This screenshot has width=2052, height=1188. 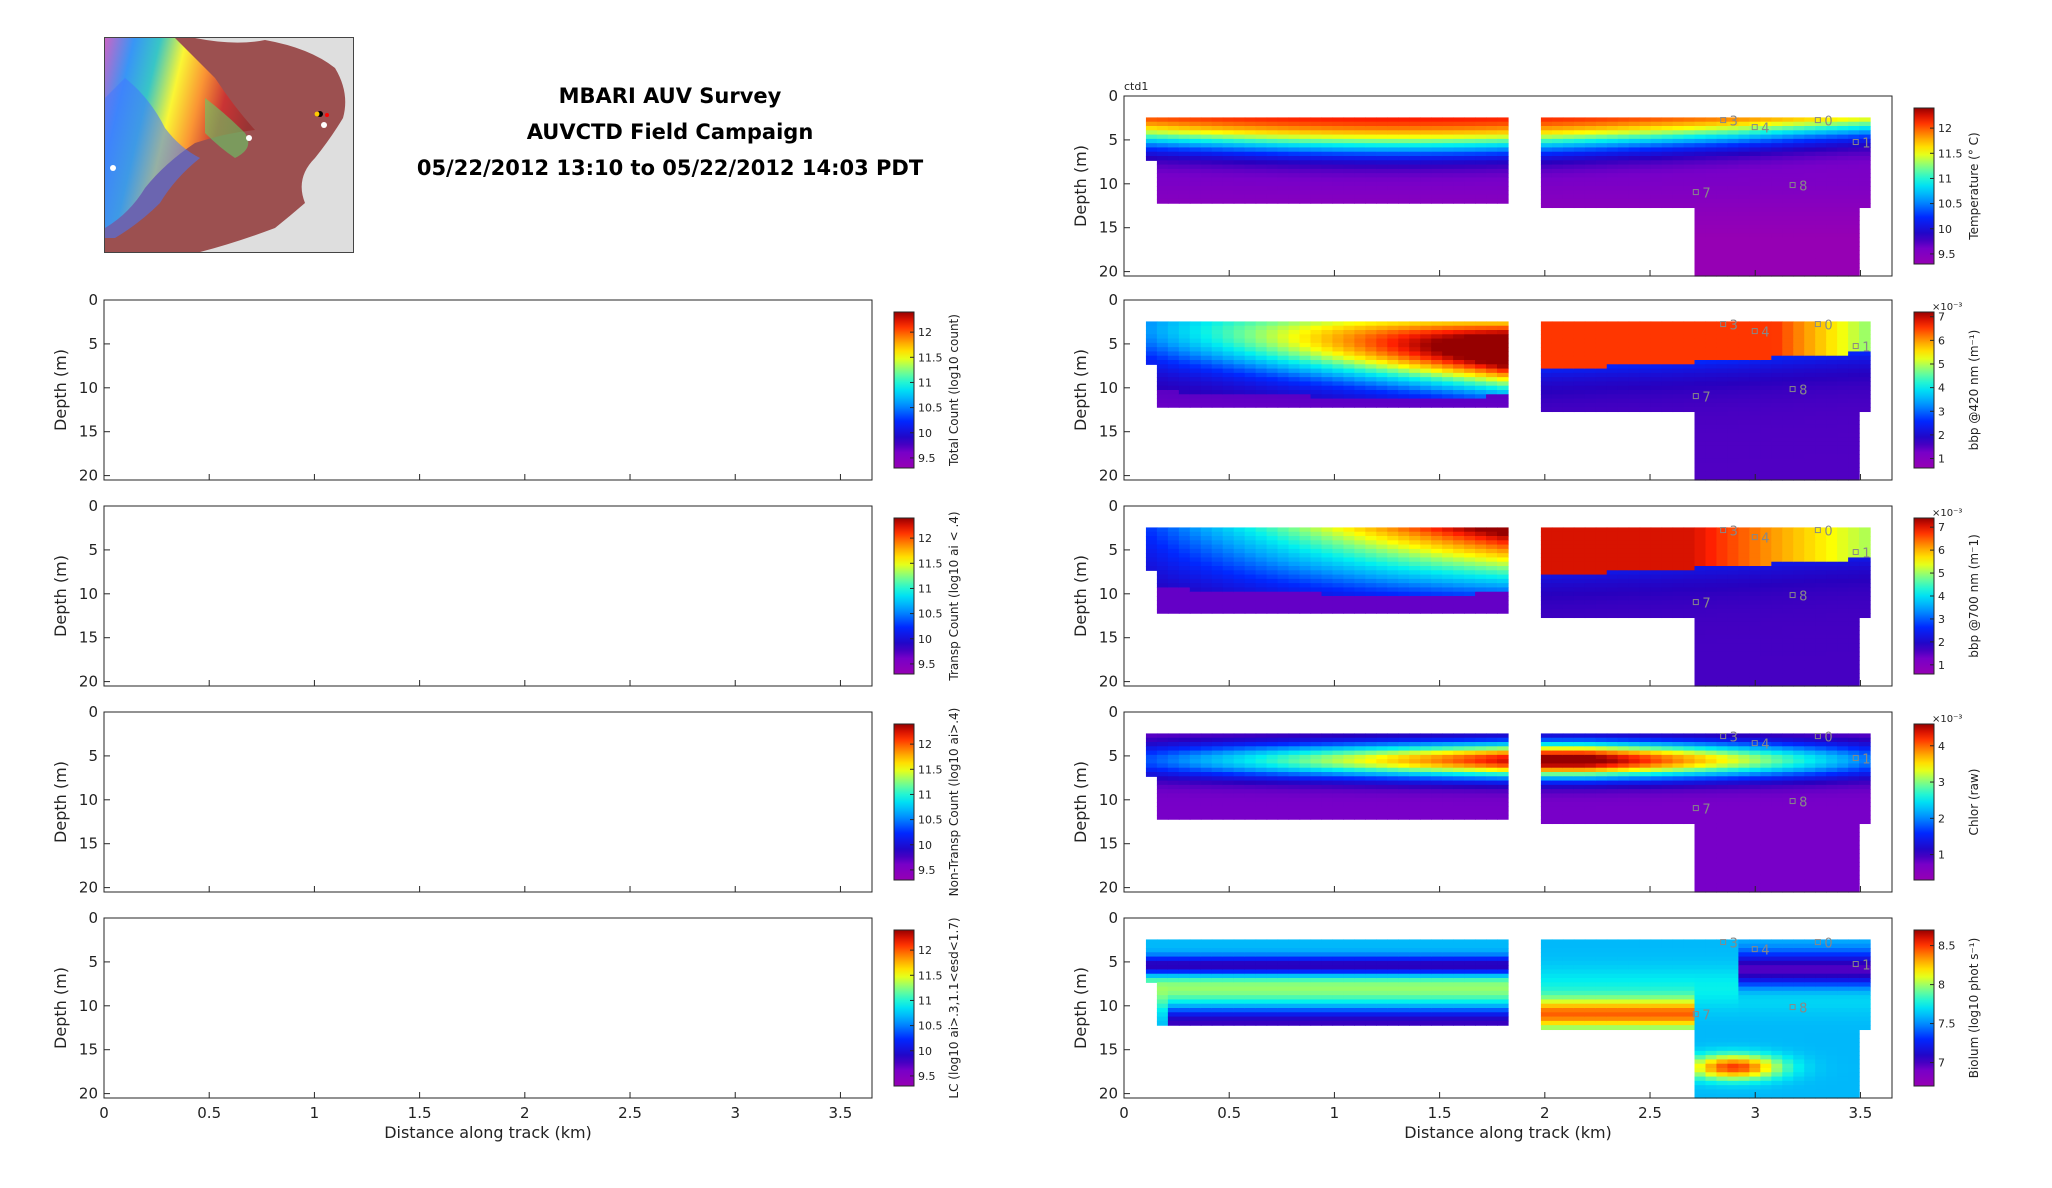 What do you see at coordinates (1113, 506) in the screenshot?
I see `y-tick-label: 0` at bounding box center [1113, 506].